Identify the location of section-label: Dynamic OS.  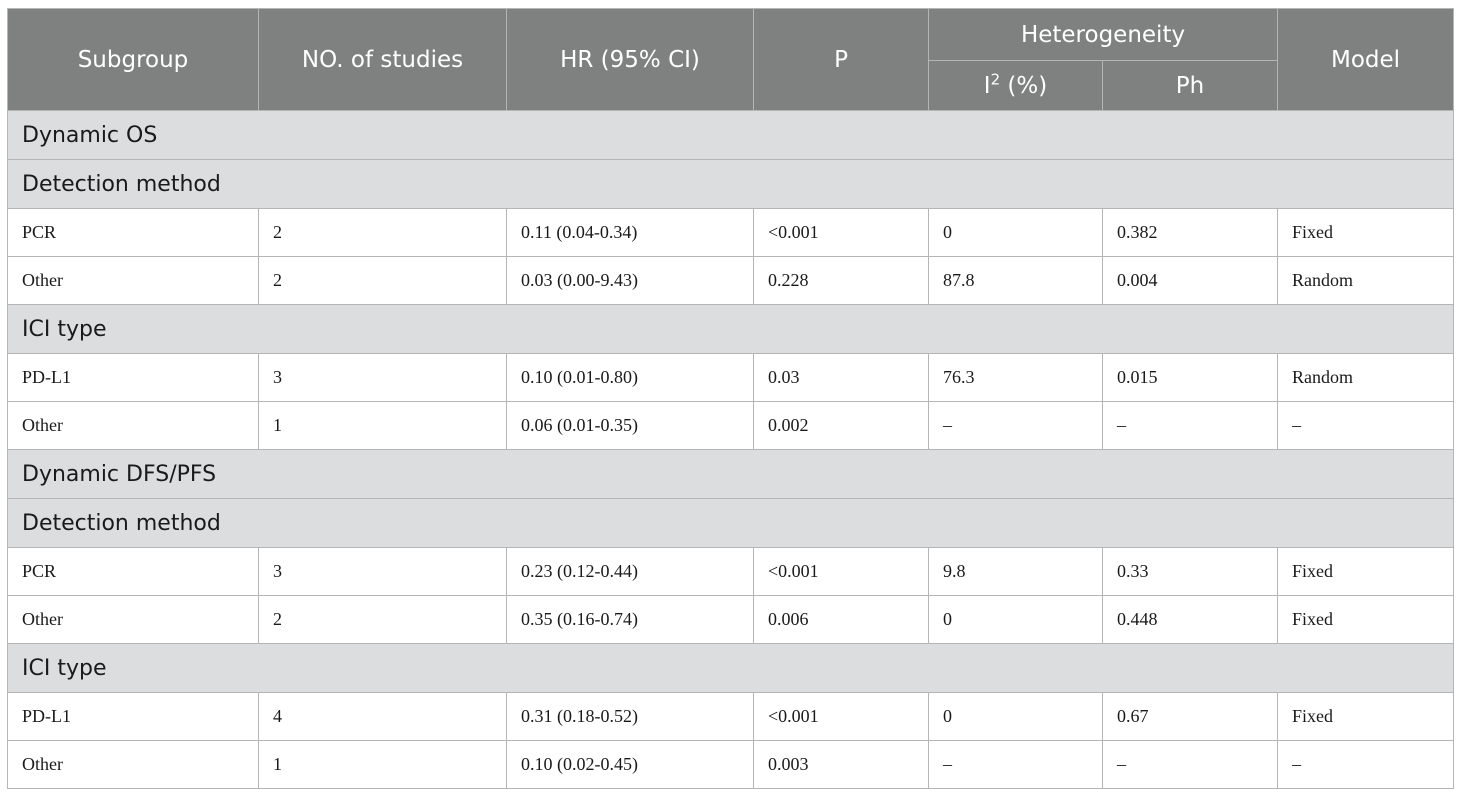
(730, 135).